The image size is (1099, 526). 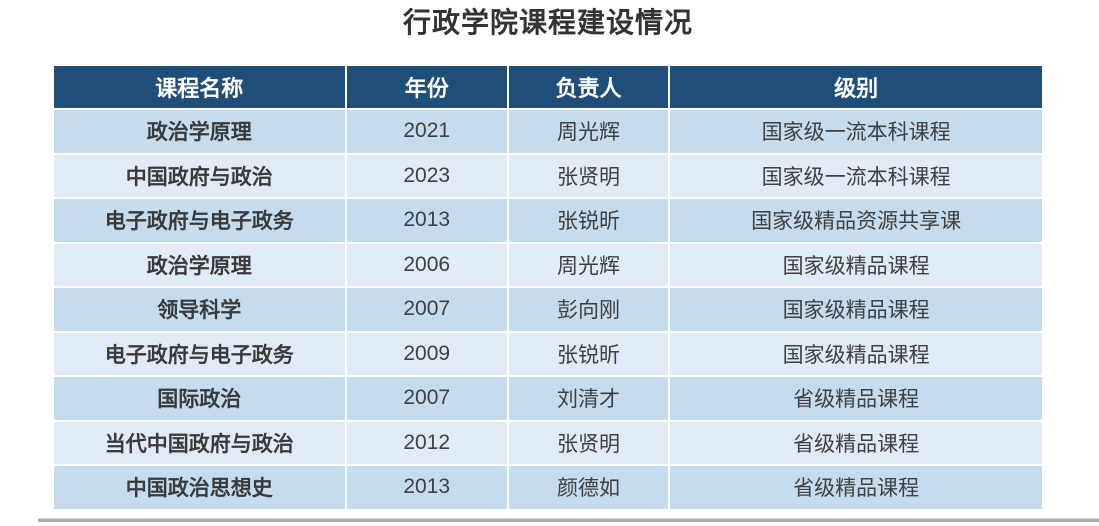 I want to click on cell-year: 2006, so click(x=426, y=264).